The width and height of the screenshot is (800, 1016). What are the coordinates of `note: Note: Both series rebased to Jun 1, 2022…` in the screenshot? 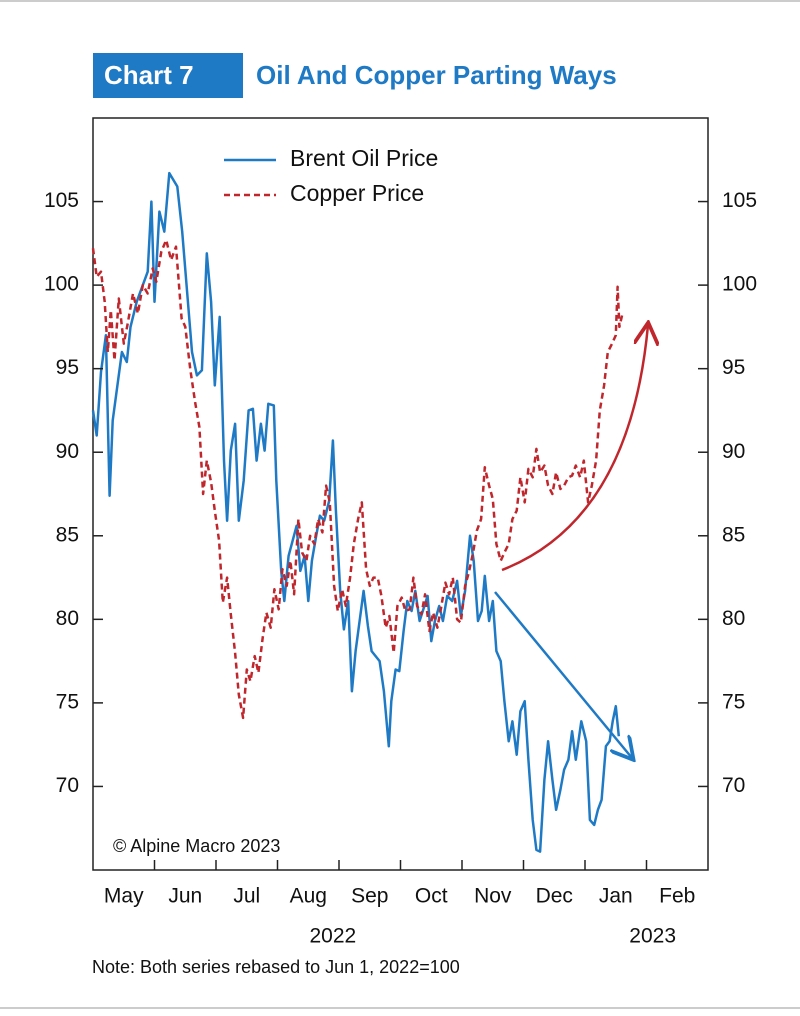 It's located at (276, 967).